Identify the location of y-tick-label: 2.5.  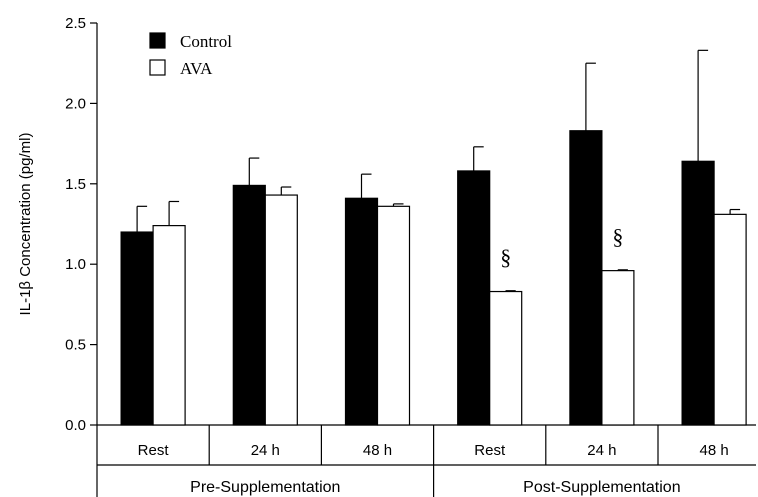
(75, 23).